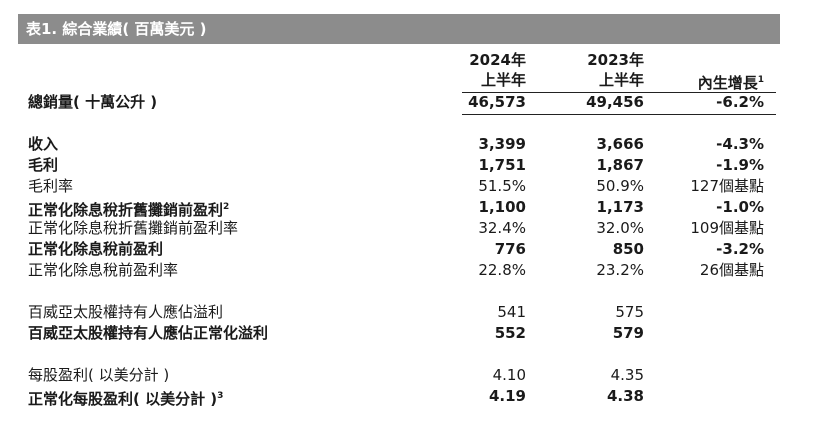 This screenshot has width=818, height=448. I want to click on value-2024h1: 4.19, so click(507, 396).